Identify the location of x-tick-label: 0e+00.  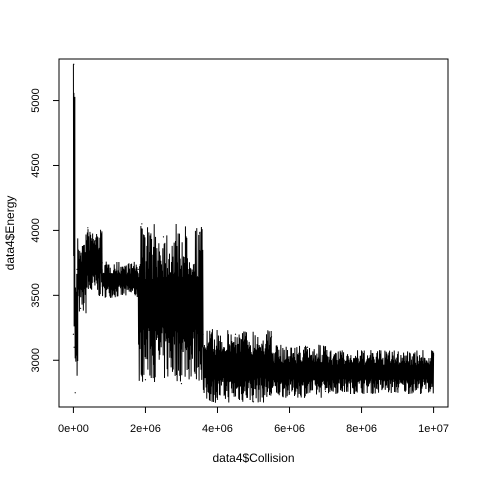
(73, 429).